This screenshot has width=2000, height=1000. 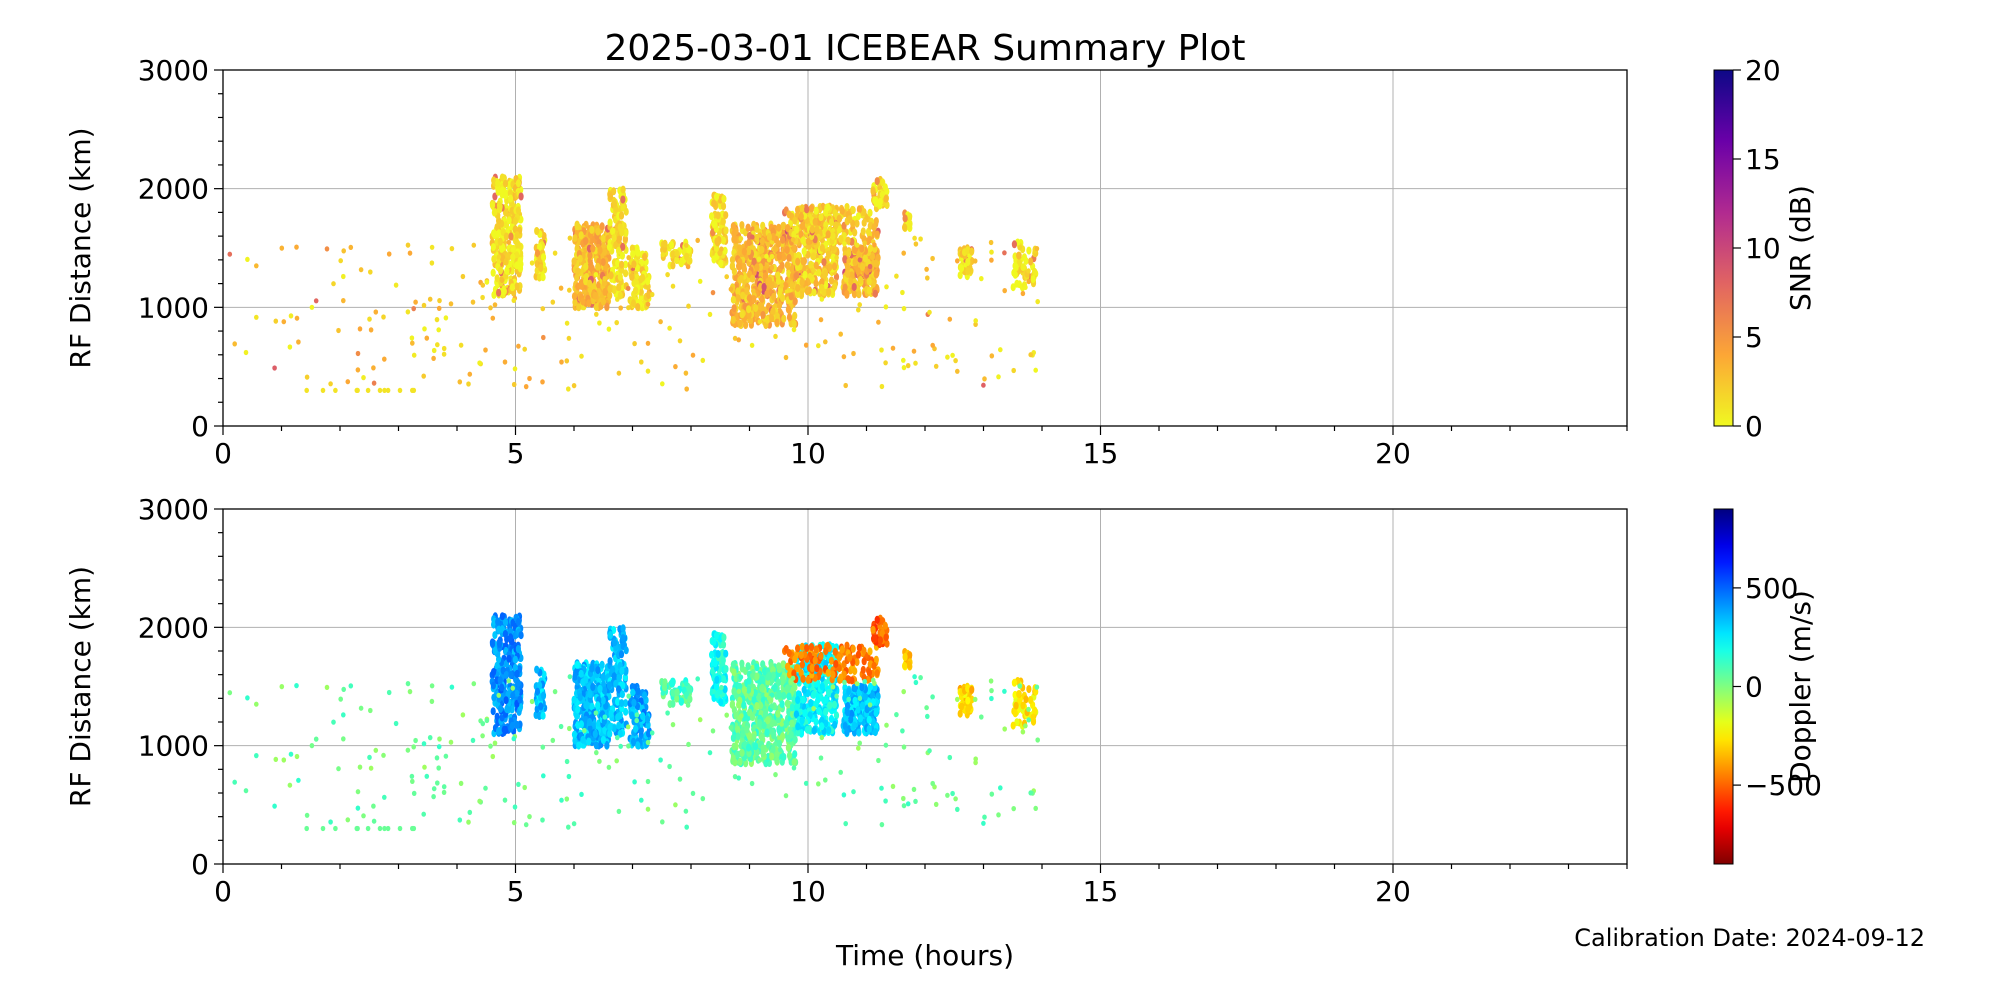 What do you see at coordinates (1101, 453) in the screenshot?
I see `x-tick-label: 15` at bounding box center [1101, 453].